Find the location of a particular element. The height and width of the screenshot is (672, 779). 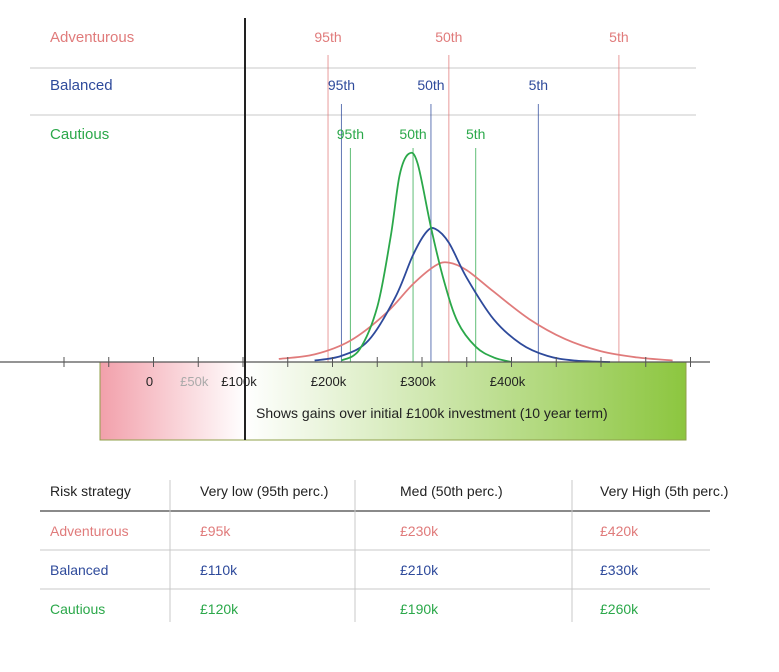

percentile-label-cautious-5th: 5th is located at coordinates (475, 134).